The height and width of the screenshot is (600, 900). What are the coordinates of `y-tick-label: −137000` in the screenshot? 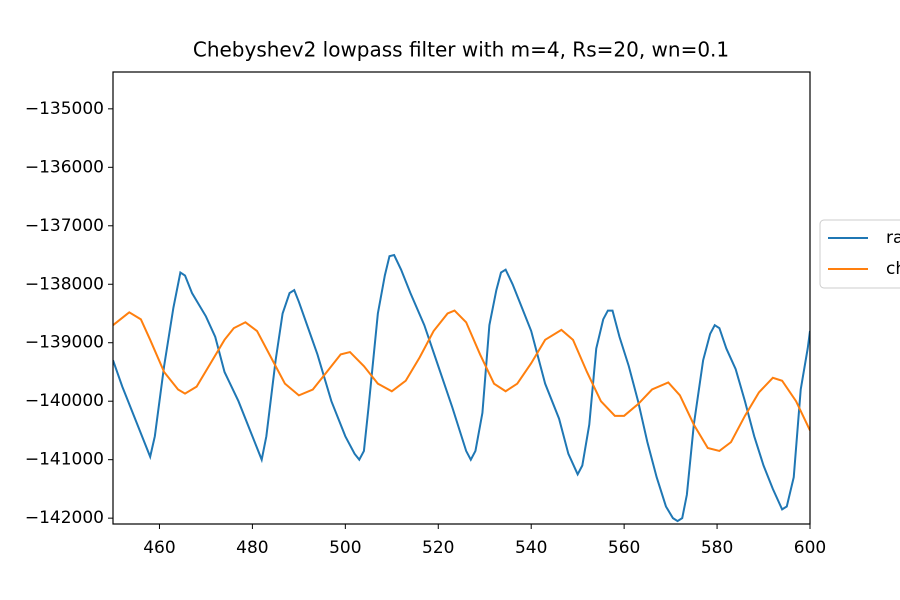 It's located at (64, 226).